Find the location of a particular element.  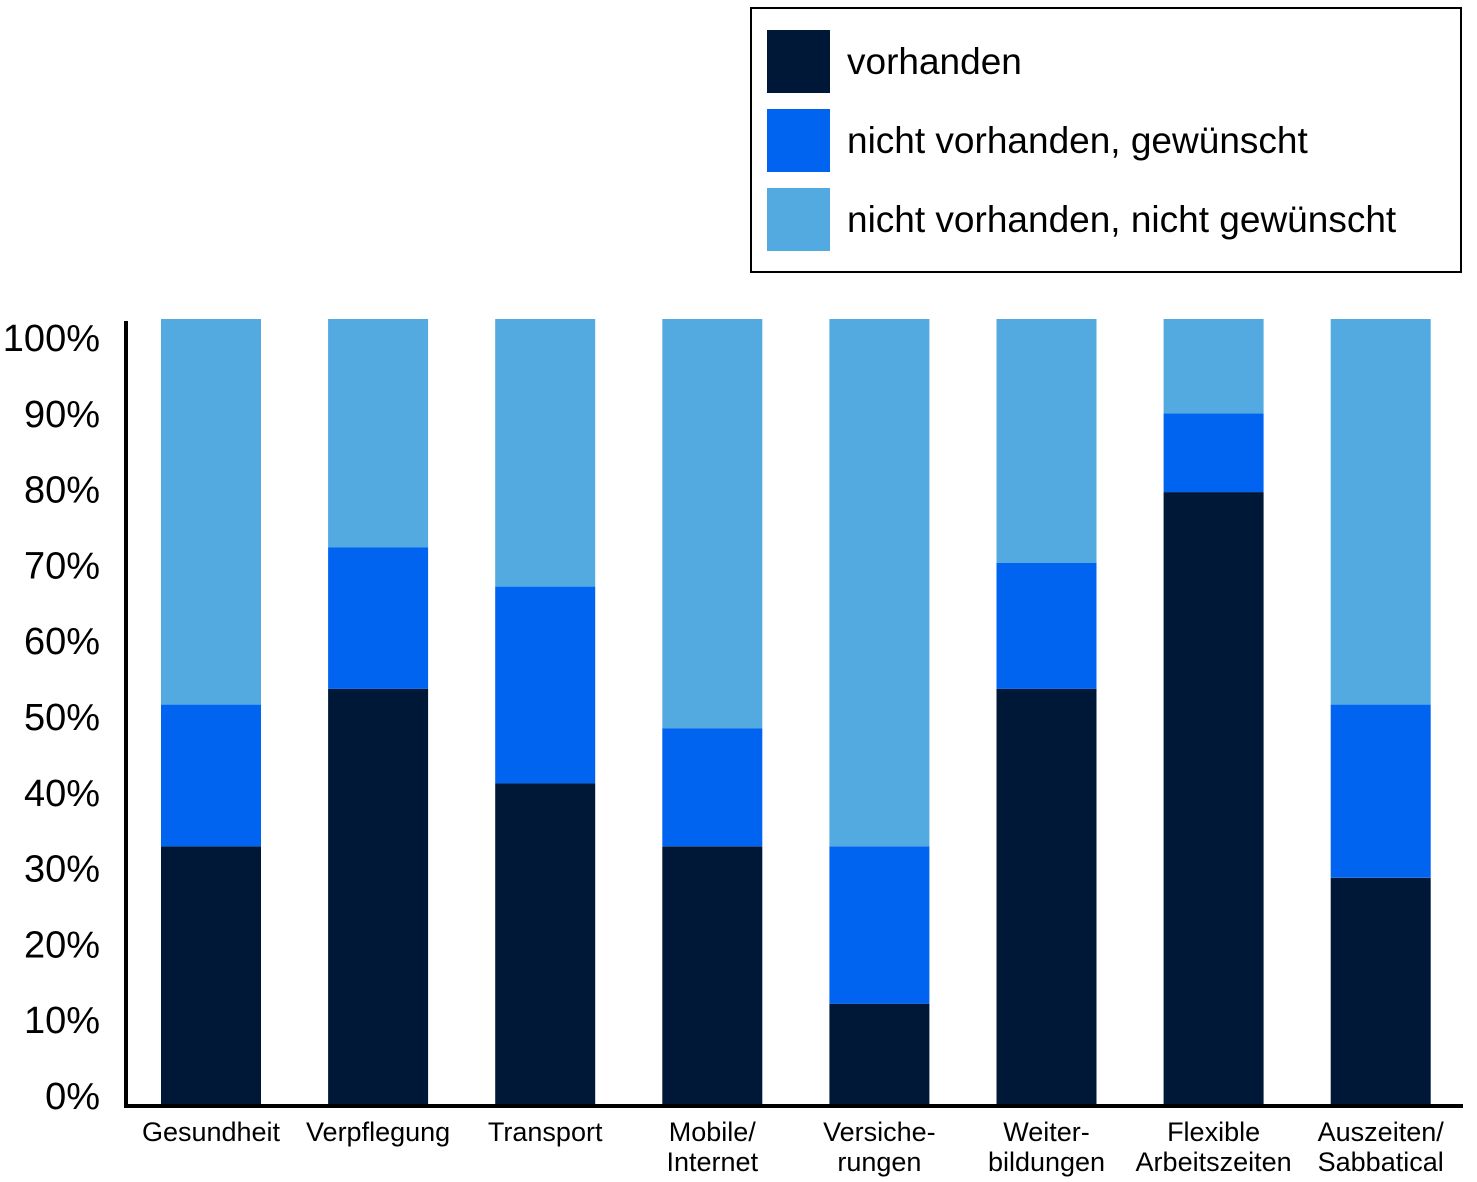

x-category-label: Versiche- is located at coordinates (879, 1132).